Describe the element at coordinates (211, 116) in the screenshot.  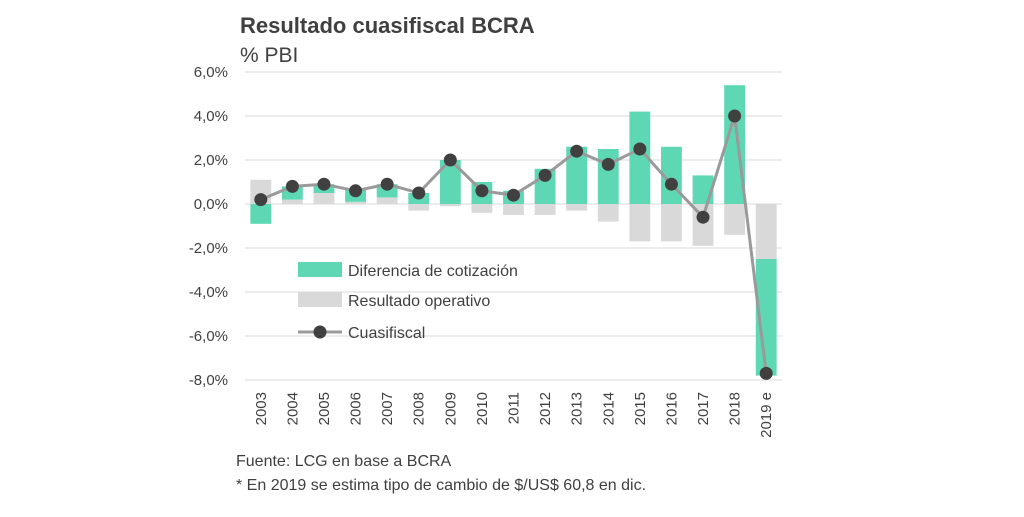
I see `y-tick-label: 4,0%` at that location.